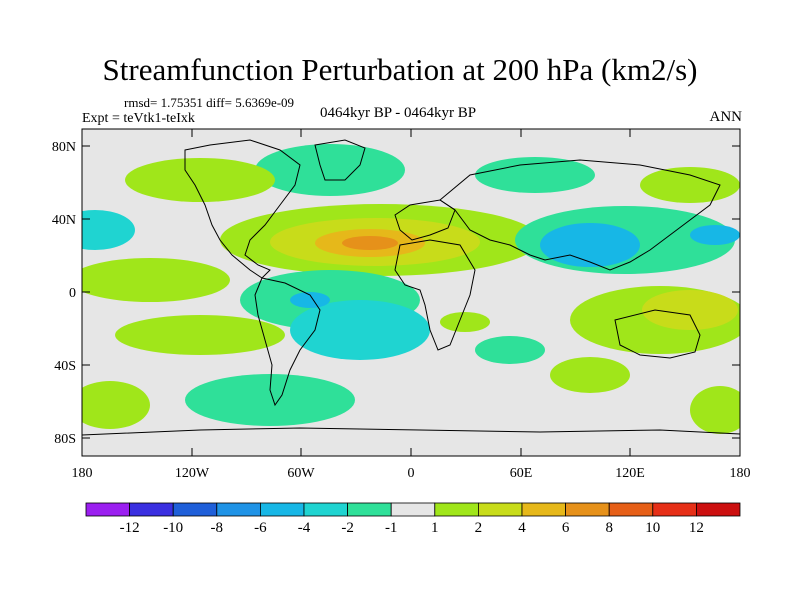 This screenshot has width=800, height=600. Describe the element at coordinates (192, 473) in the screenshot. I see `lon-label-120w: 120W` at that location.